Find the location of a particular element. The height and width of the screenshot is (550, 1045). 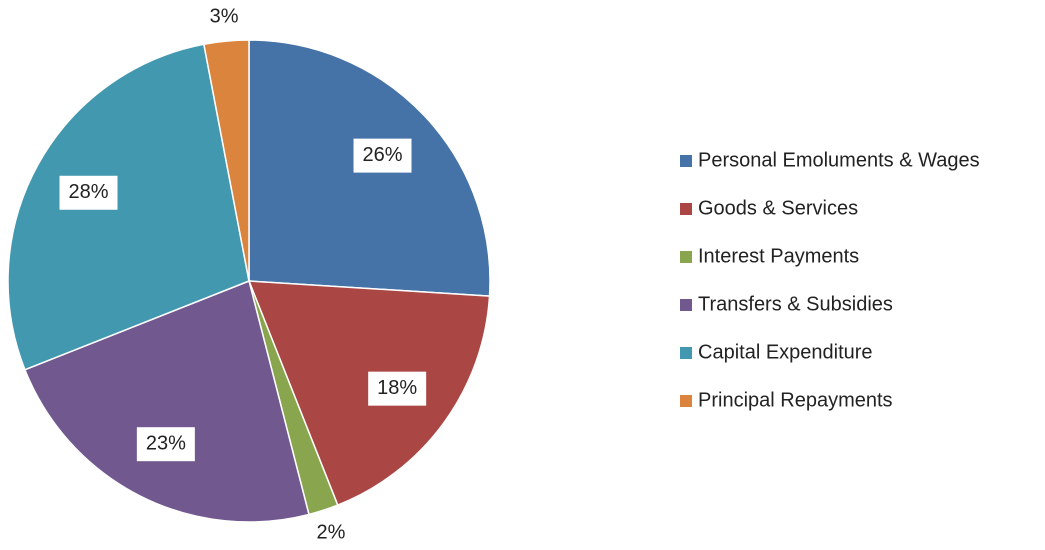

data-label: 26% is located at coordinates (383, 155).